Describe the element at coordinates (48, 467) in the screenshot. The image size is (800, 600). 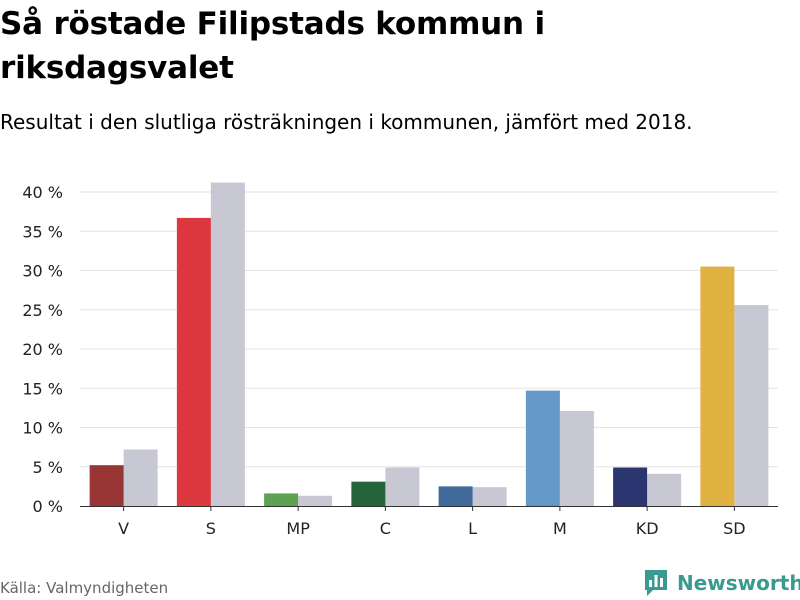
I see `y-tick-label: 5 %` at that location.